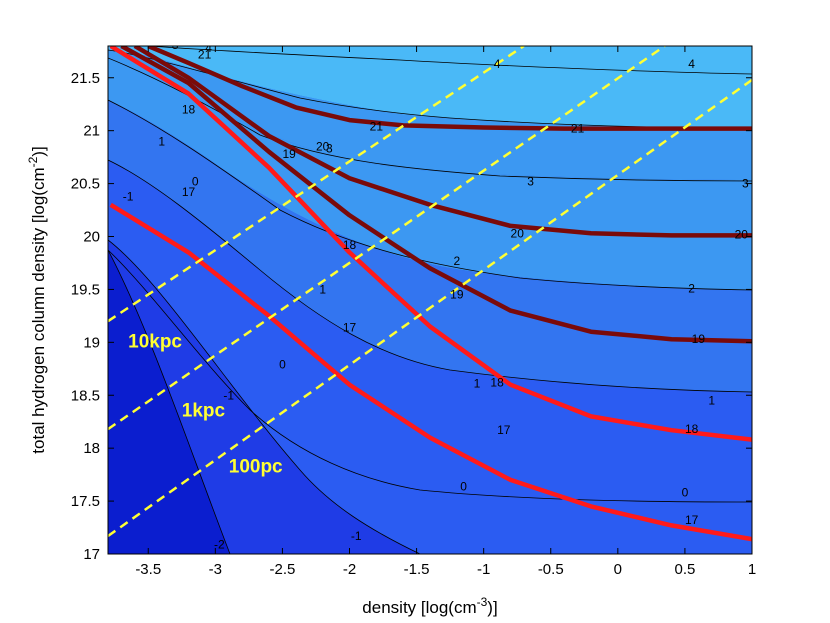 This screenshot has height=623, width=830. What do you see at coordinates (684, 569) in the screenshot?
I see `x-tick-label: 0.5` at bounding box center [684, 569].